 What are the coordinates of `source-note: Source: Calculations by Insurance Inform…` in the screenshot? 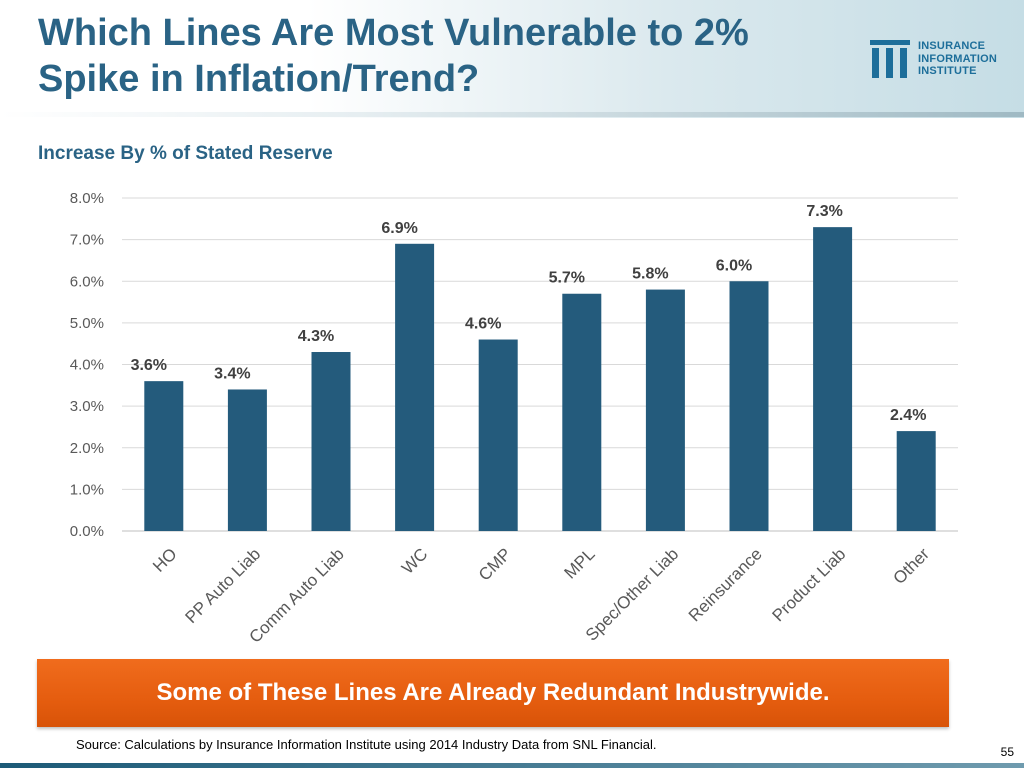 It's located at (366, 744).